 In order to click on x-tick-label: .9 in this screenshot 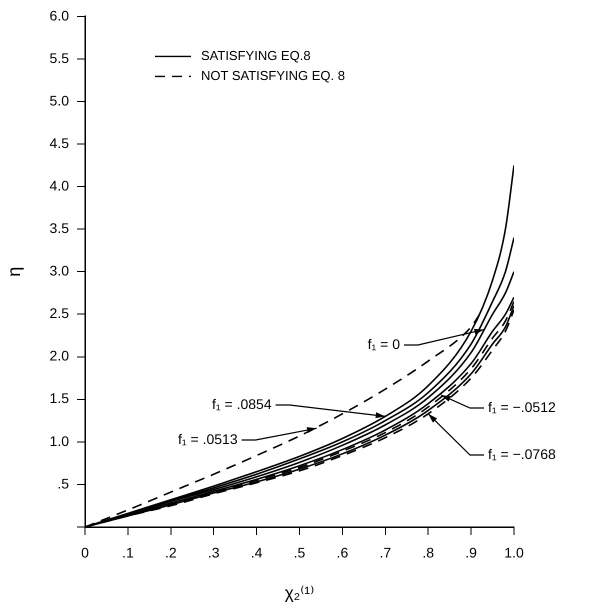, I will do `click(471, 552)`.